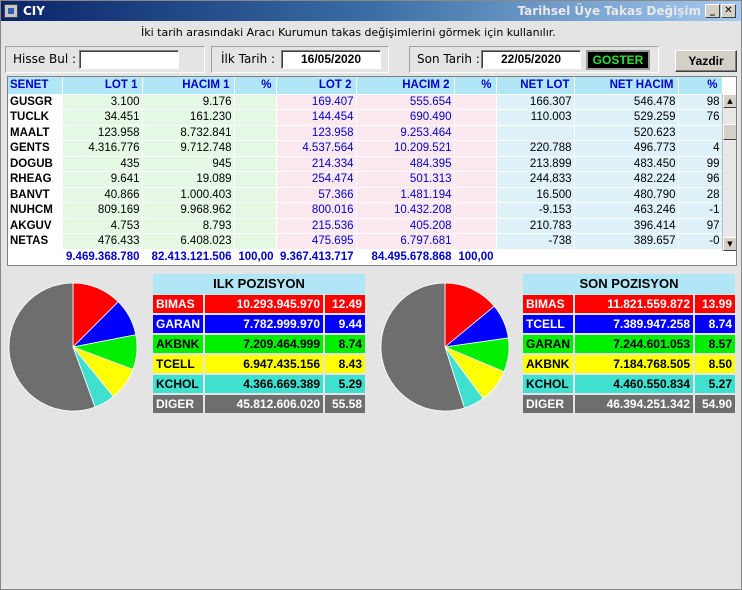  I want to click on search-group, so click(105, 59).